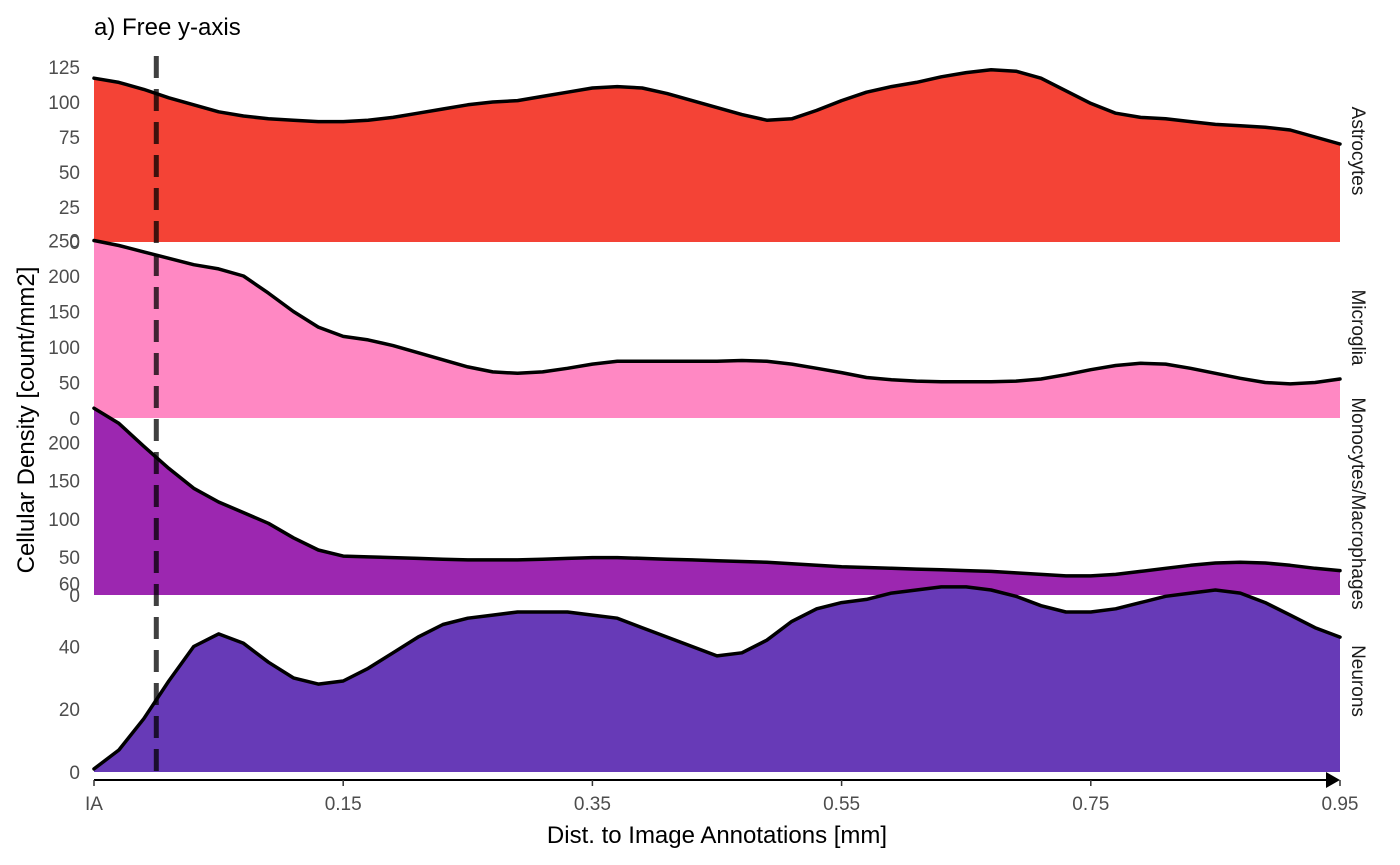 The height and width of the screenshot is (865, 1400). What do you see at coordinates (69, 138) in the screenshot?
I see `y-tick-label: 75` at bounding box center [69, 138].